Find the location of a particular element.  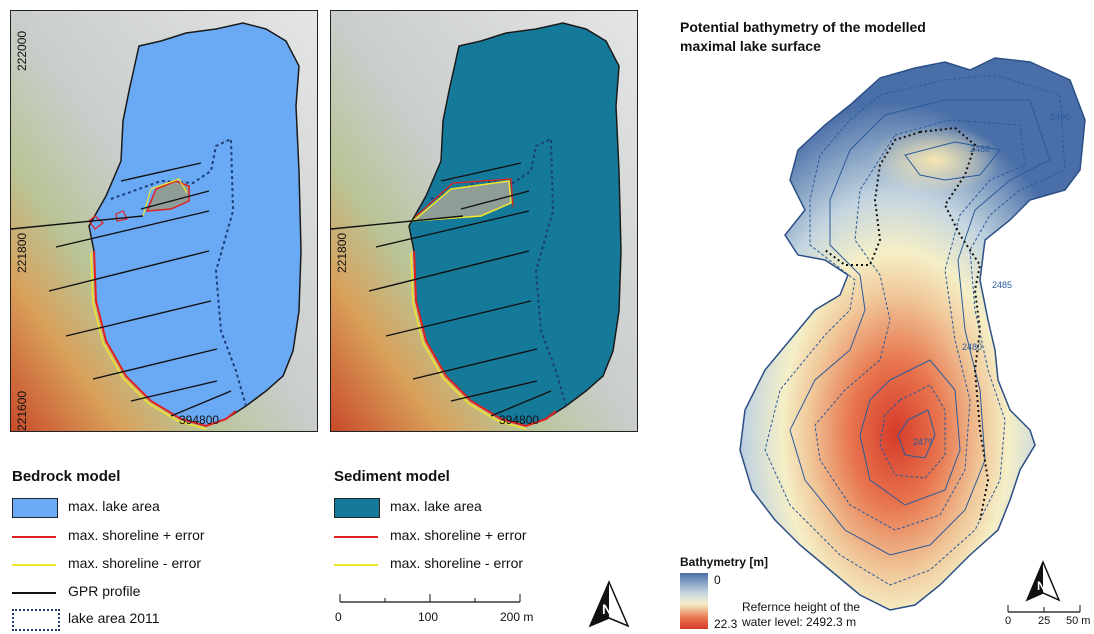

contour-label-2479: 2479 is located at coordinates (923, 442).